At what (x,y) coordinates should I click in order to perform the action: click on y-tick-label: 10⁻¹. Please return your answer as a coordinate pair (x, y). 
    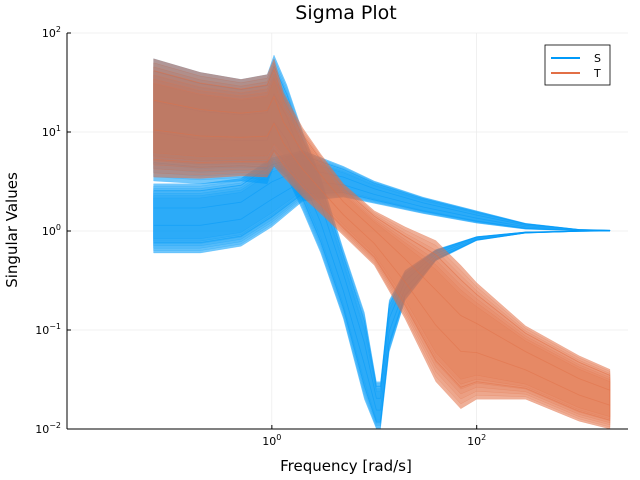
    Looking at the image, I should click on (48, 329).